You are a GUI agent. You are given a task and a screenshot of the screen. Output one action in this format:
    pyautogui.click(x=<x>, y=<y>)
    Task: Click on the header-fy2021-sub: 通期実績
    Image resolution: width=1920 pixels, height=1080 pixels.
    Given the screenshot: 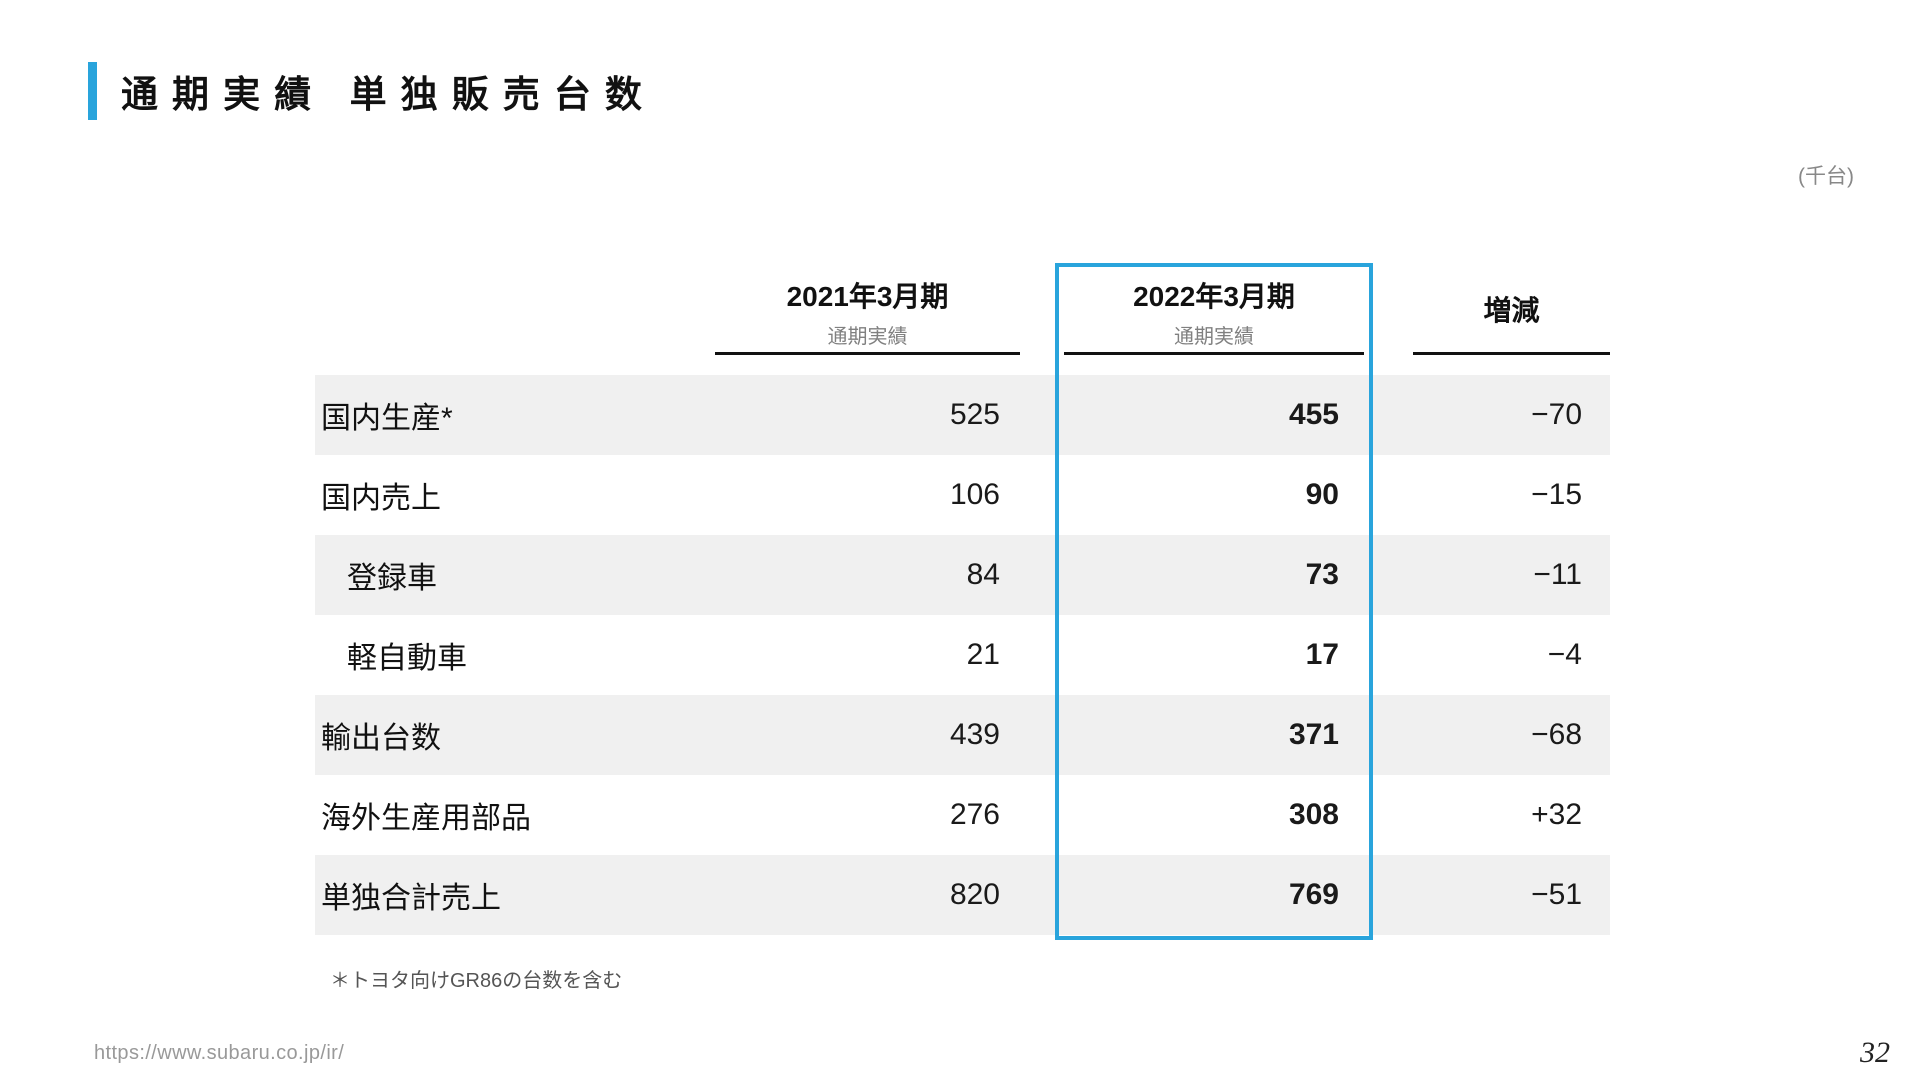 What is the action you would take?
    pyautogui.click(x=867, y=337)
    